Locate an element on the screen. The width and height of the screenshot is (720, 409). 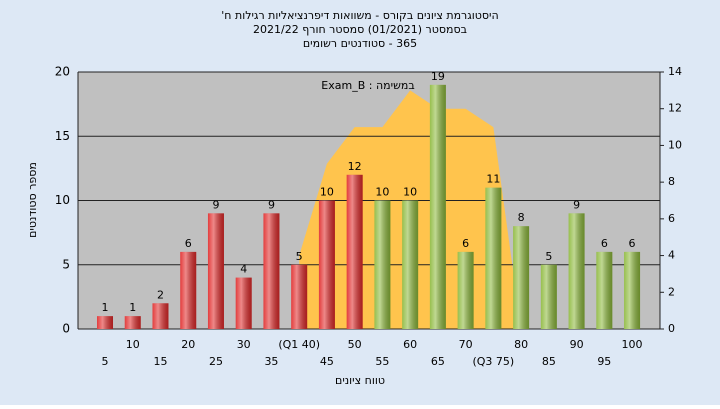
value-label: 19 is located at coordinates (438, 76).